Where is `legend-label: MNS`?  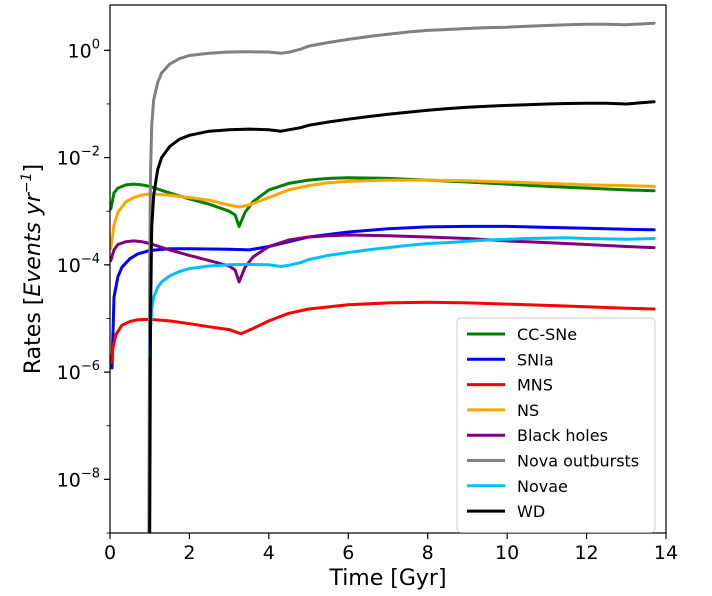 legend-label: MNS is located at coordinates (535, 385).